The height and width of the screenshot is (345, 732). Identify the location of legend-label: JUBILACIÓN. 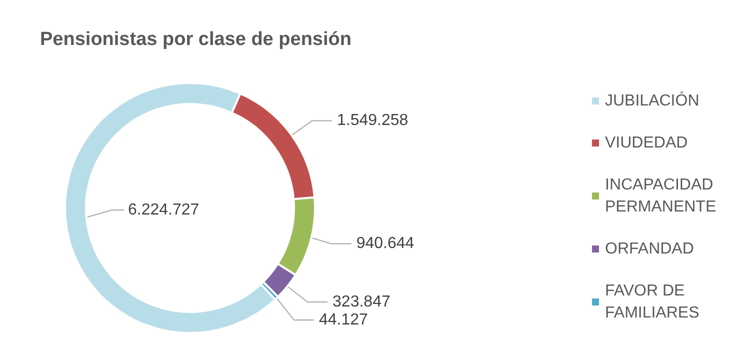
(652, 101).